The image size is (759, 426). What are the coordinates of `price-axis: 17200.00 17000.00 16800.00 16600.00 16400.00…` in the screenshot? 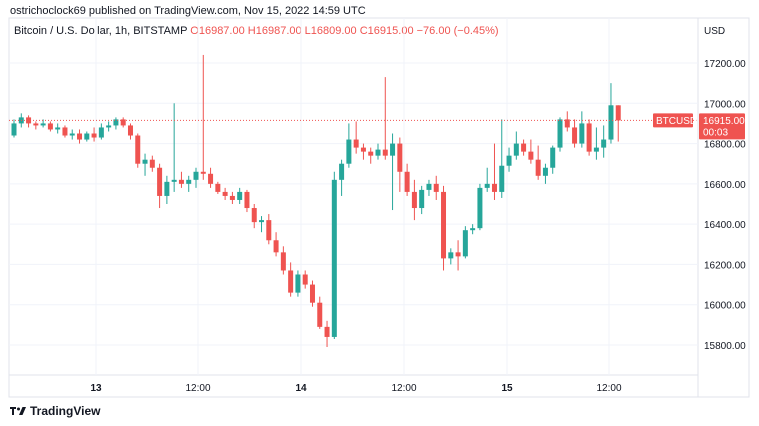 It's located at (725, 205).